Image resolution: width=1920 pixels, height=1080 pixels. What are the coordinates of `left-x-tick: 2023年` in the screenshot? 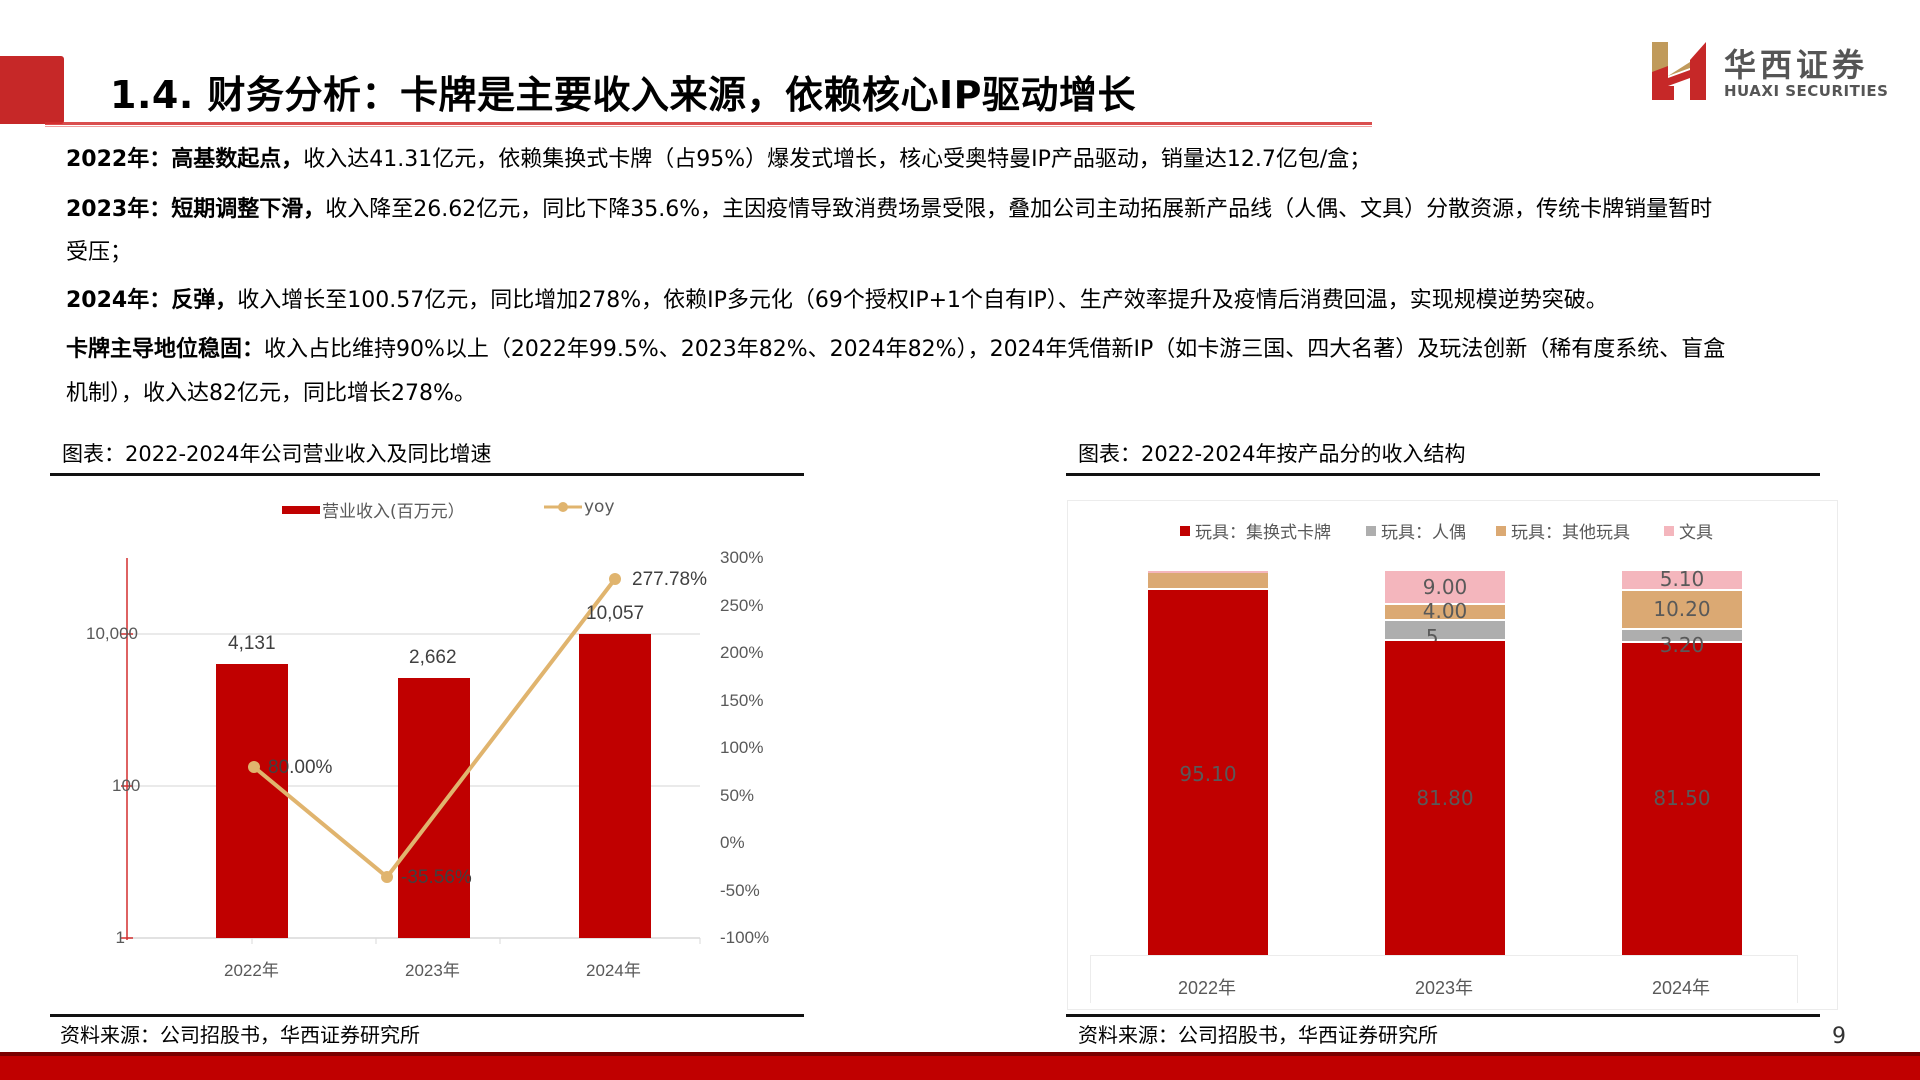 It's located at (432, 970).